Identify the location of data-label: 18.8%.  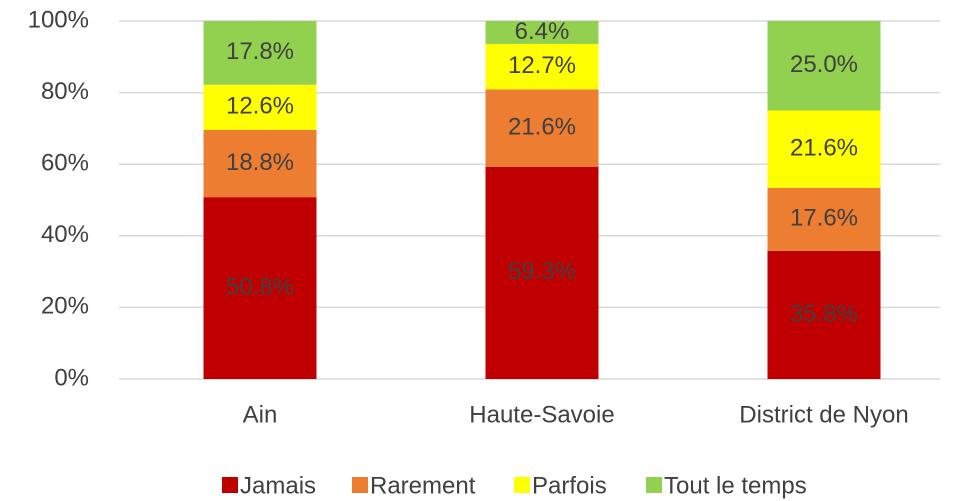
(260, 162).